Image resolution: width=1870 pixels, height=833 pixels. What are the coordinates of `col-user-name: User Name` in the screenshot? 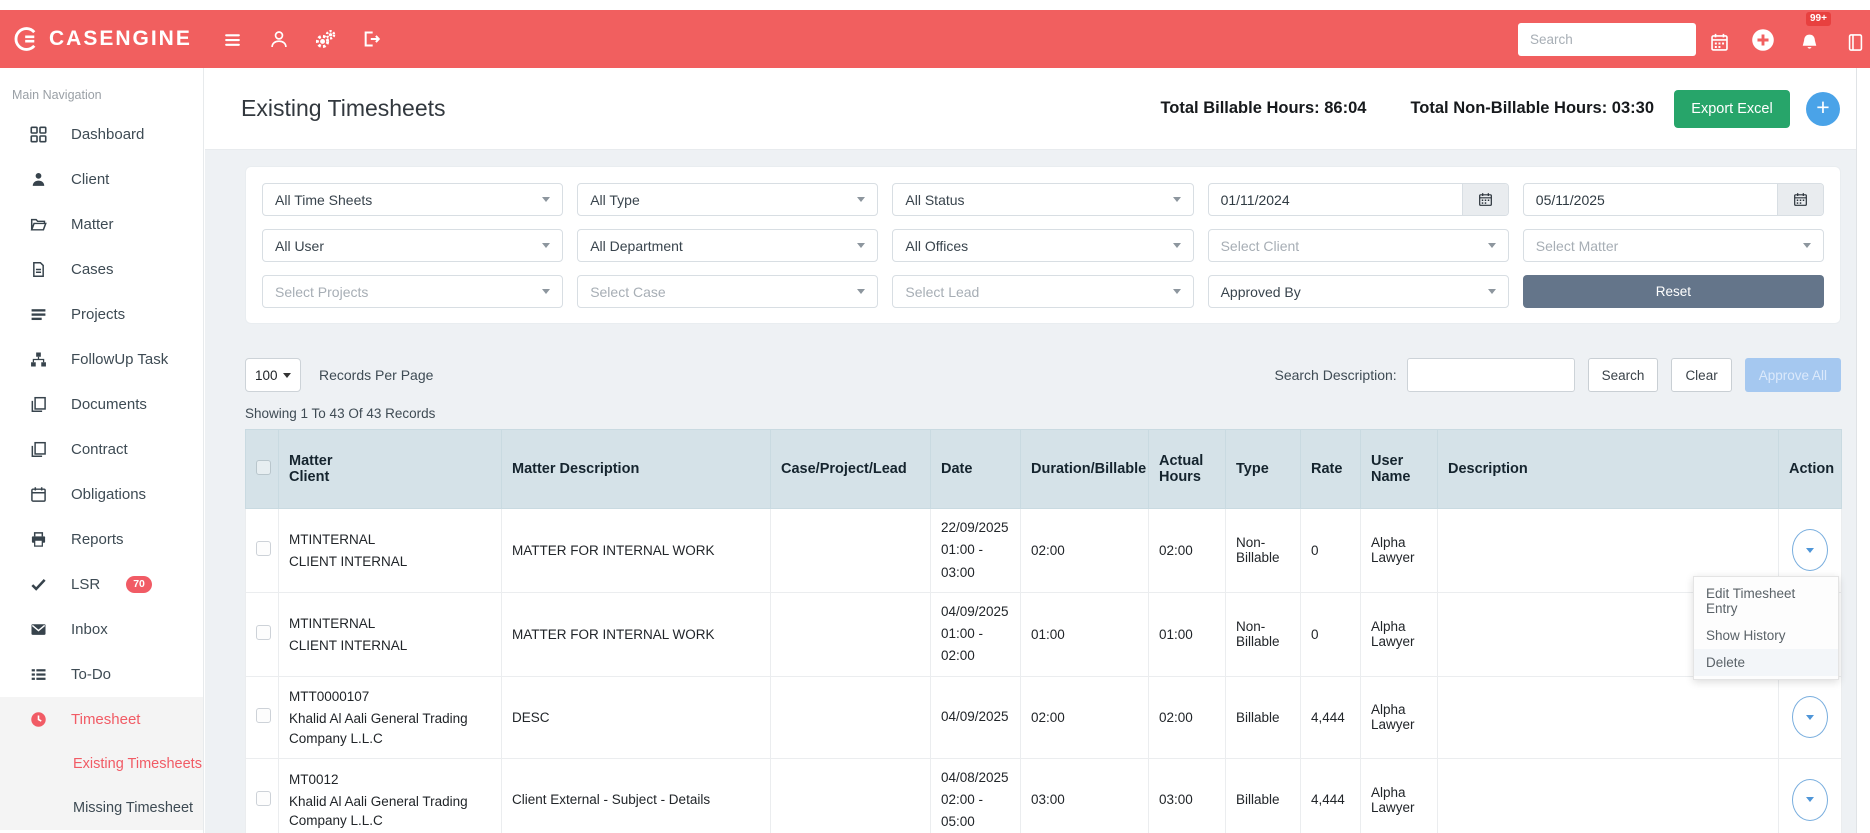 It's located at (1399, 469).